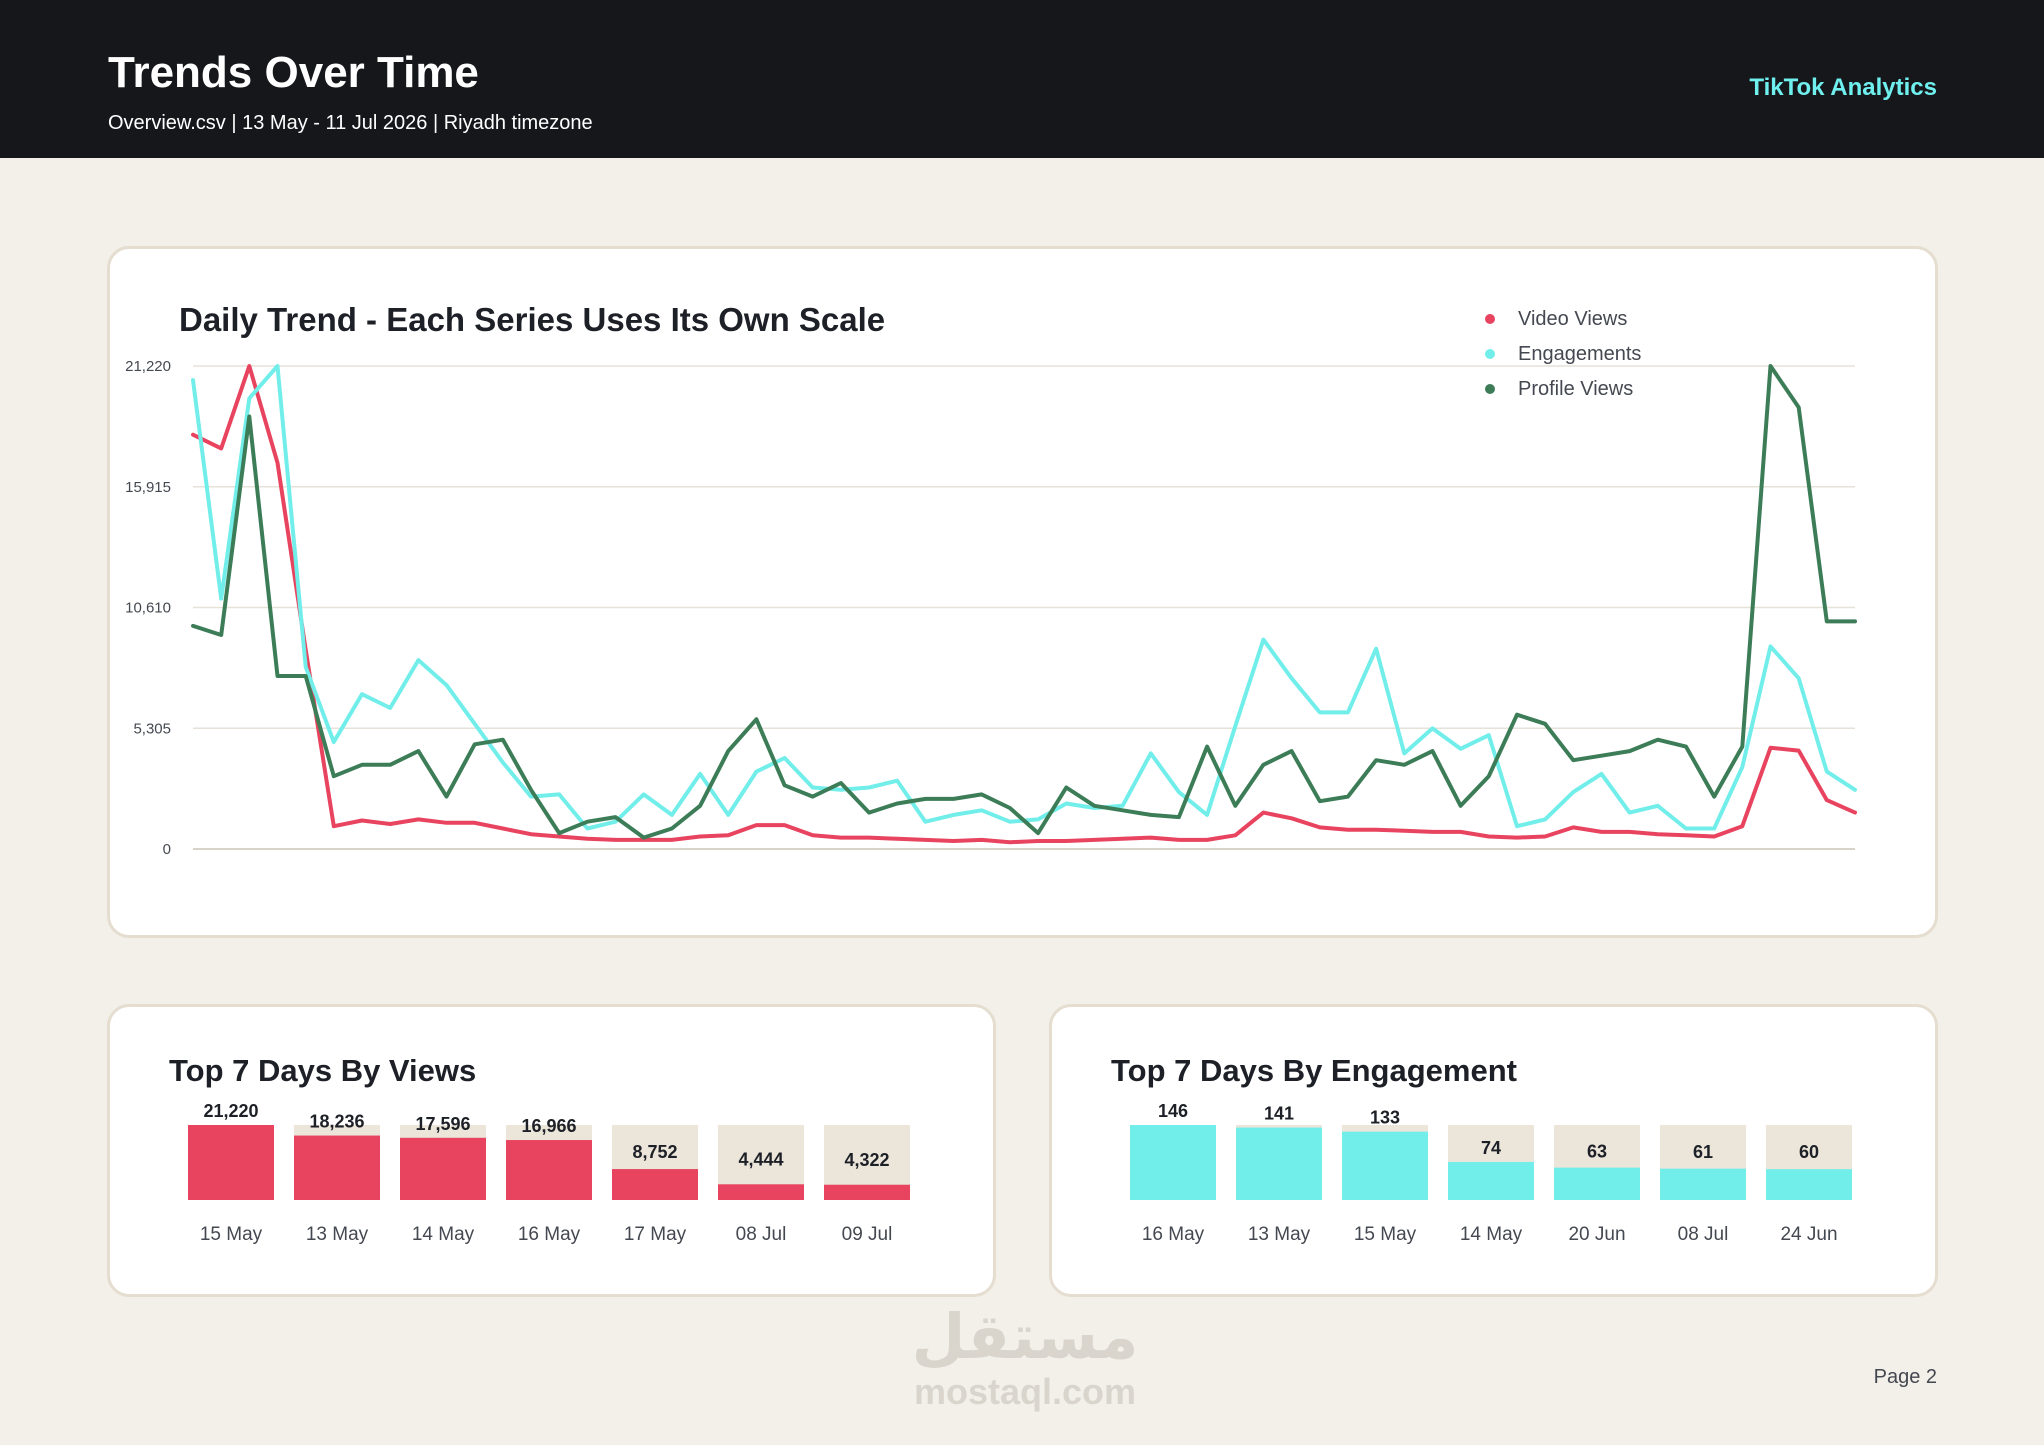  I want to click on bar-value-label: 16,966, so click(548, 1126).